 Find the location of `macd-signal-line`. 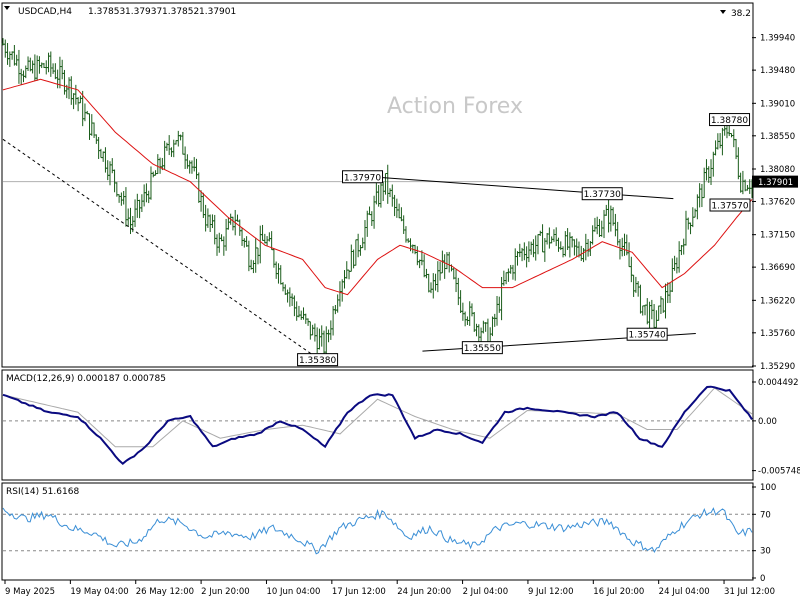

macd-signal-line is located at coordinates (377, 417).